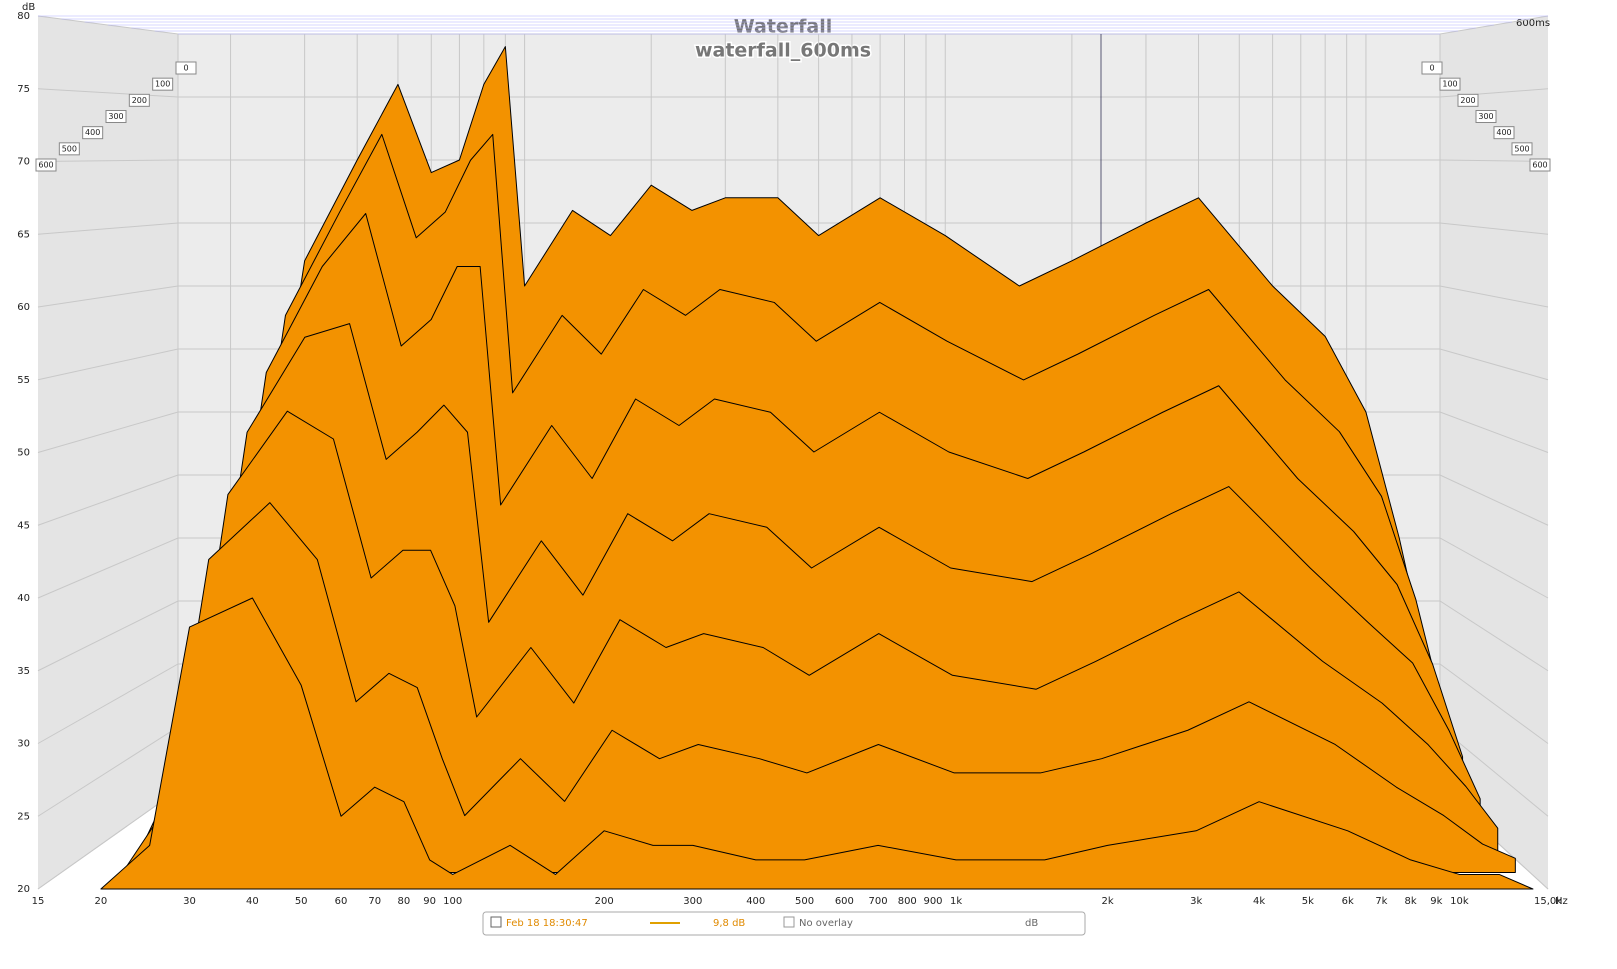 Image resolution: width=1617 pixels, height=969 pixels. I want to click on x-tick-label: 2k, so click(1107, 901).